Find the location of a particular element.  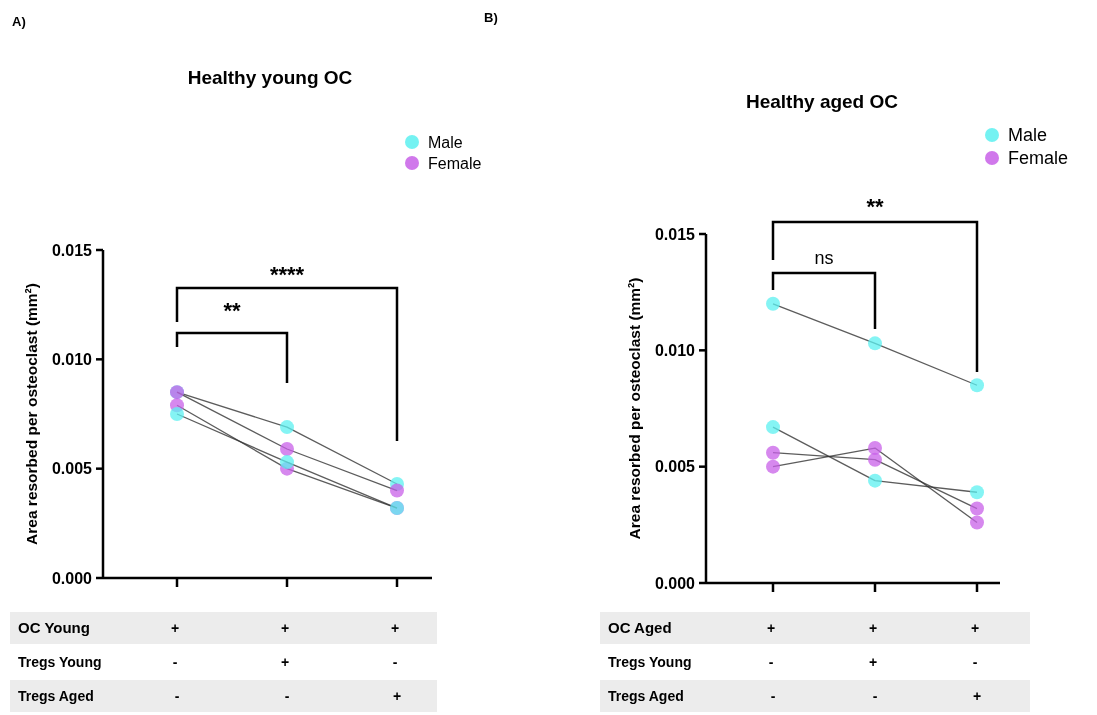

annotation: ** is located at coordinates (232, 310).